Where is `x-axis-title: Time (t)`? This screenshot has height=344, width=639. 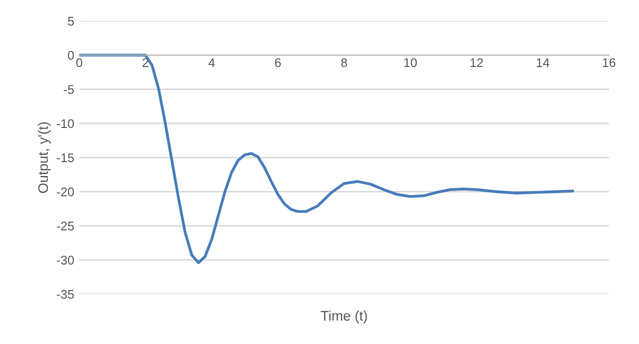 x-axis-title: Time (t) is located at coordinates (343, 317).